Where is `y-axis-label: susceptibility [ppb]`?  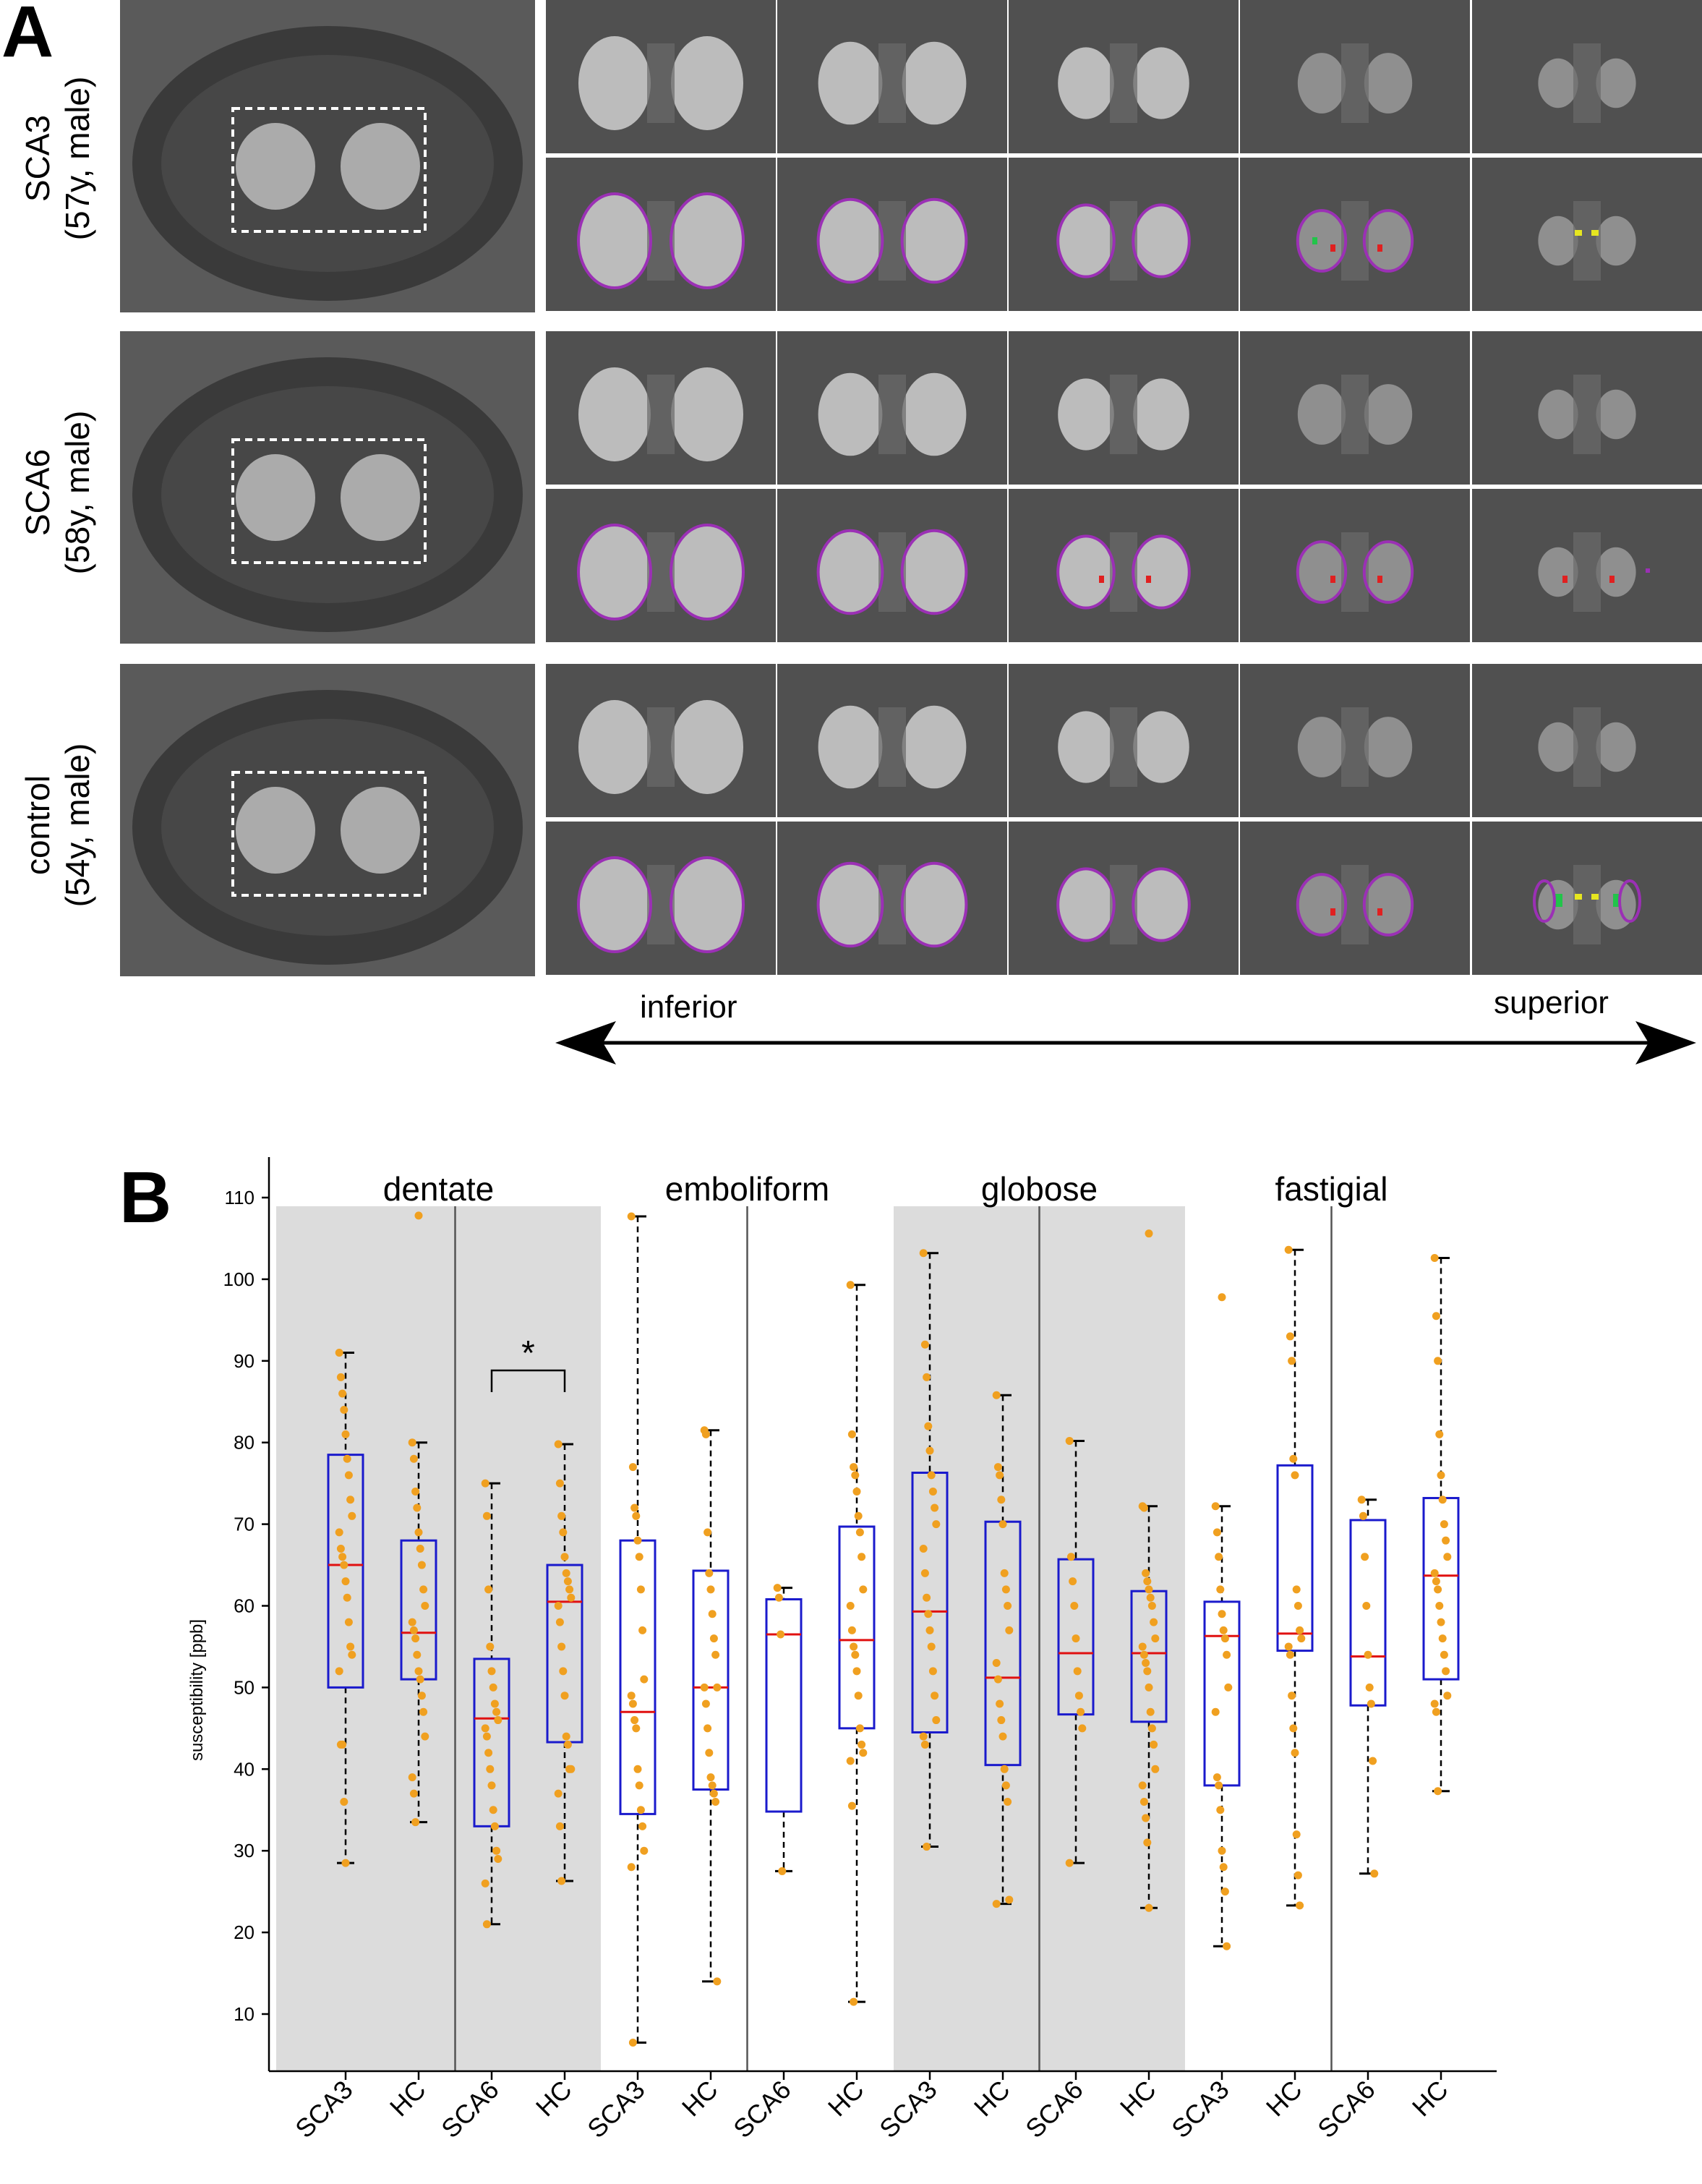
y-axis-label: susceptibility [ppb] is located at coordinates (197, 1690).